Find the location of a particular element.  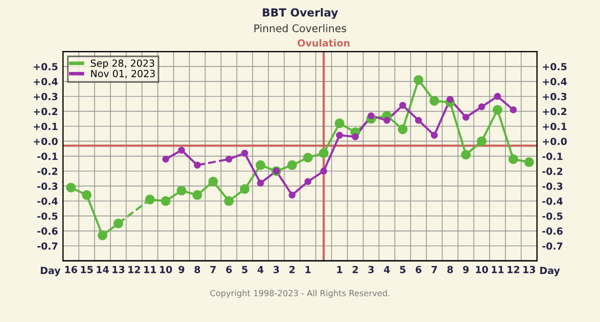

y2-tick-label: +0.5 is located at coordinates (554, 66).